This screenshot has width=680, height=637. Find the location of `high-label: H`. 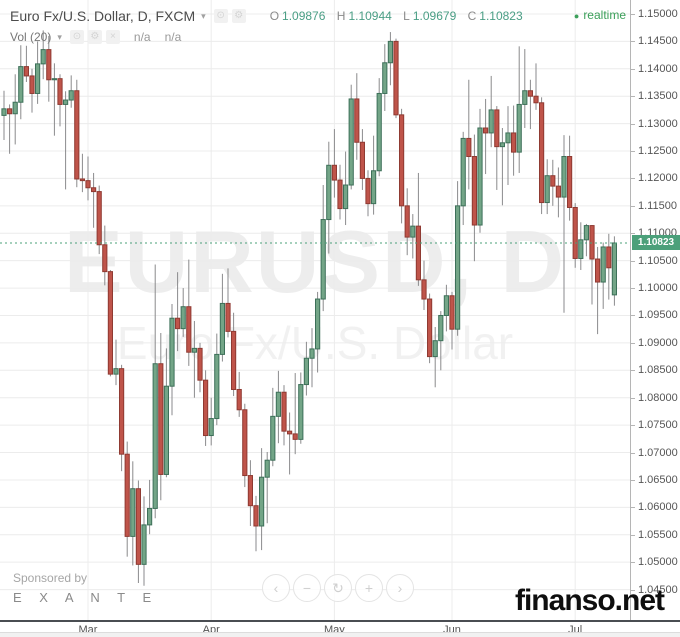

high-label: H is located at coordinates (341, 16).